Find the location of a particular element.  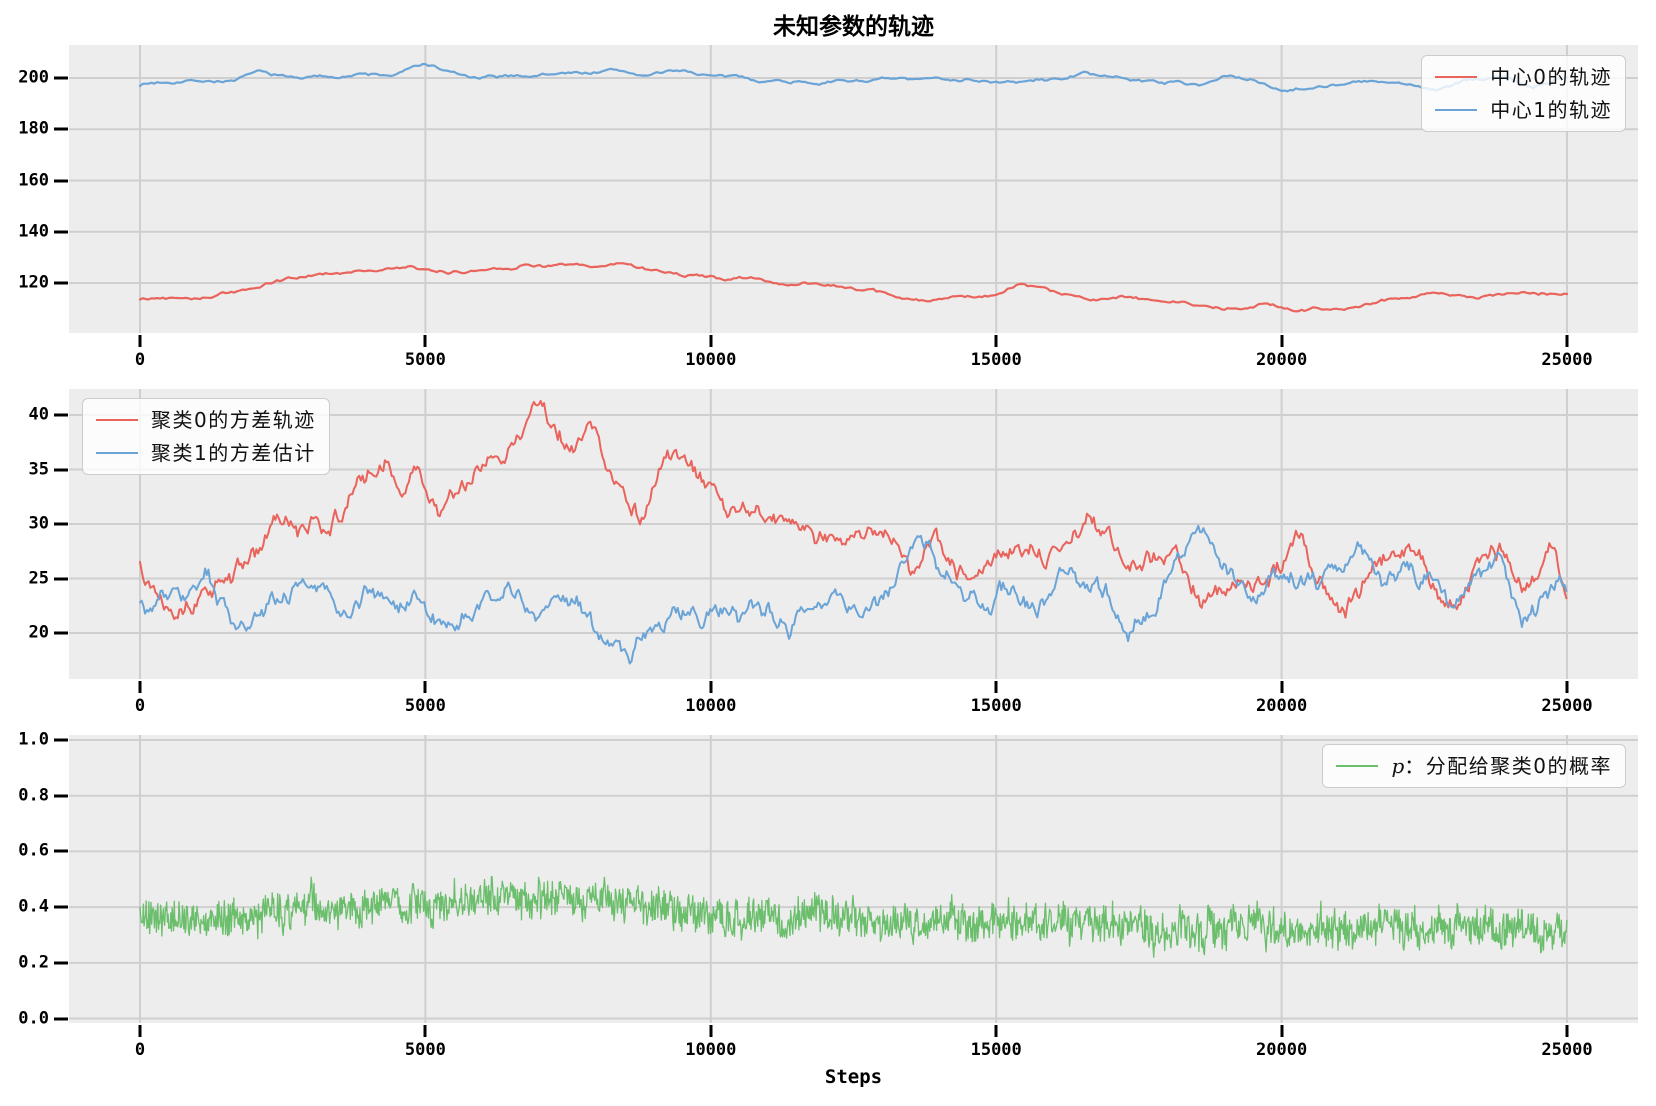

legend-label-math: p is located at coordinates (1398, 766).